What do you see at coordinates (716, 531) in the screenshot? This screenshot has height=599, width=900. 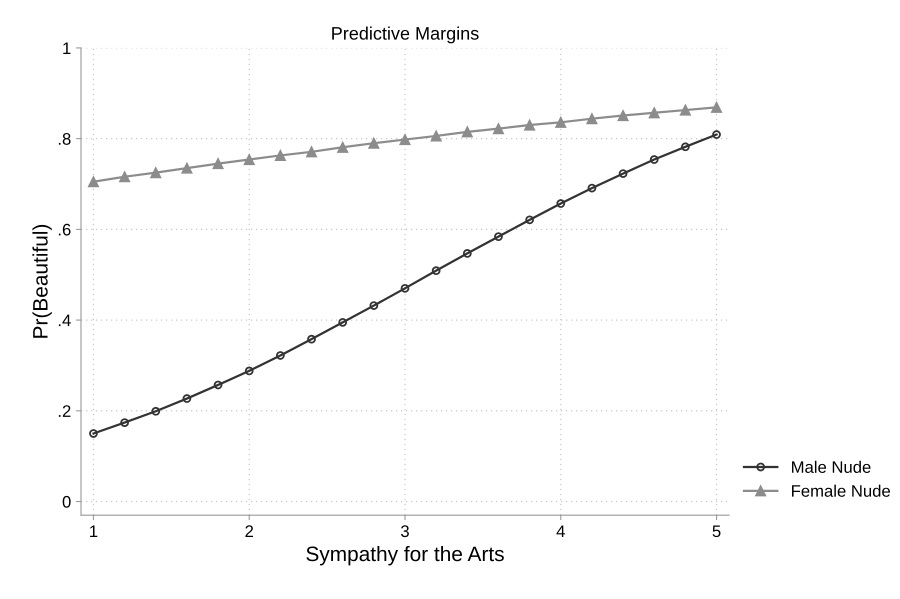 I see `x-tick-label: 5` at bounding box center [716, 531].